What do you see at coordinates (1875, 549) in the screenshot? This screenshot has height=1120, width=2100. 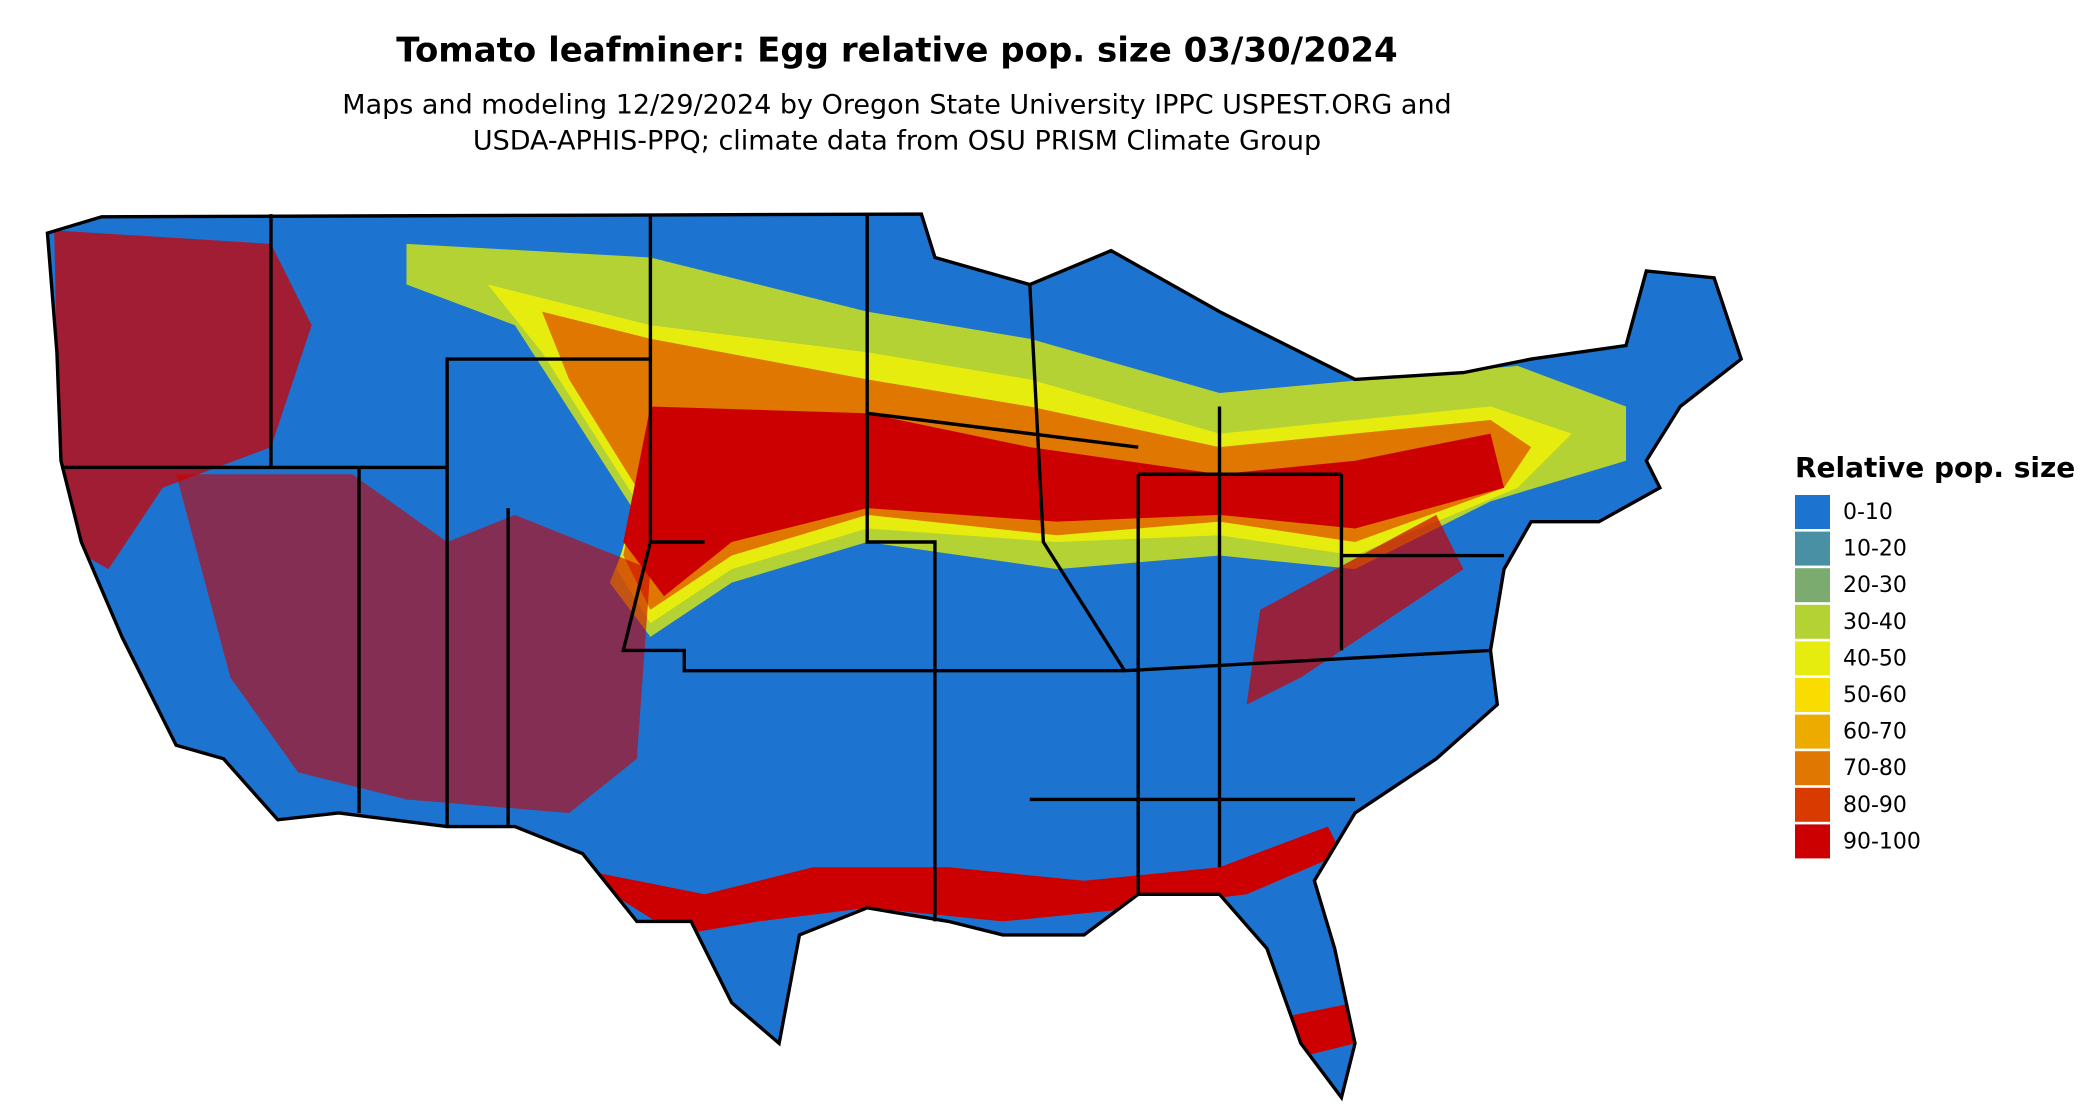 I see `legend-label: 10-20` at bounding box center [1875, 549].